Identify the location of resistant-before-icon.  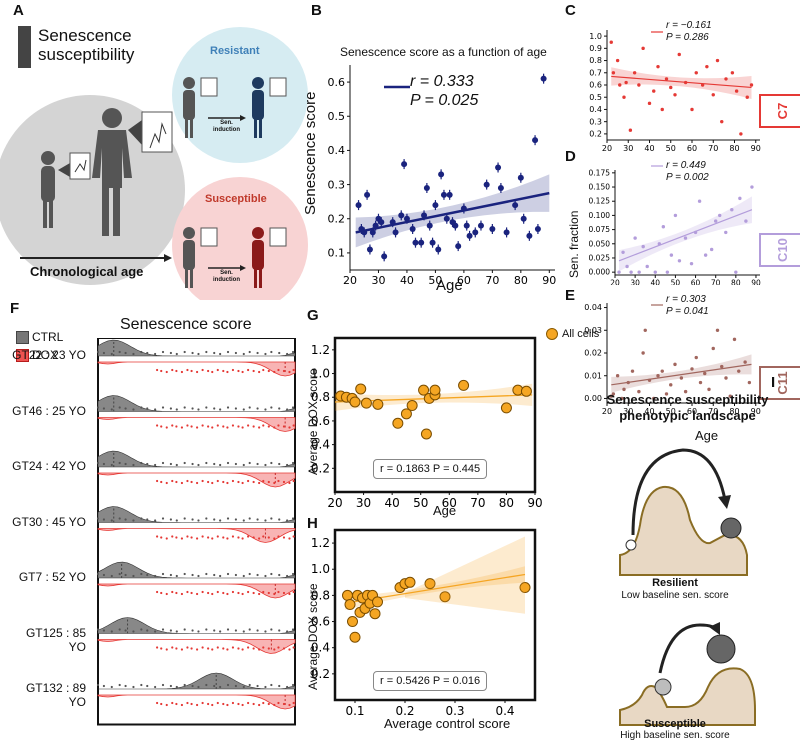
(189, 107).